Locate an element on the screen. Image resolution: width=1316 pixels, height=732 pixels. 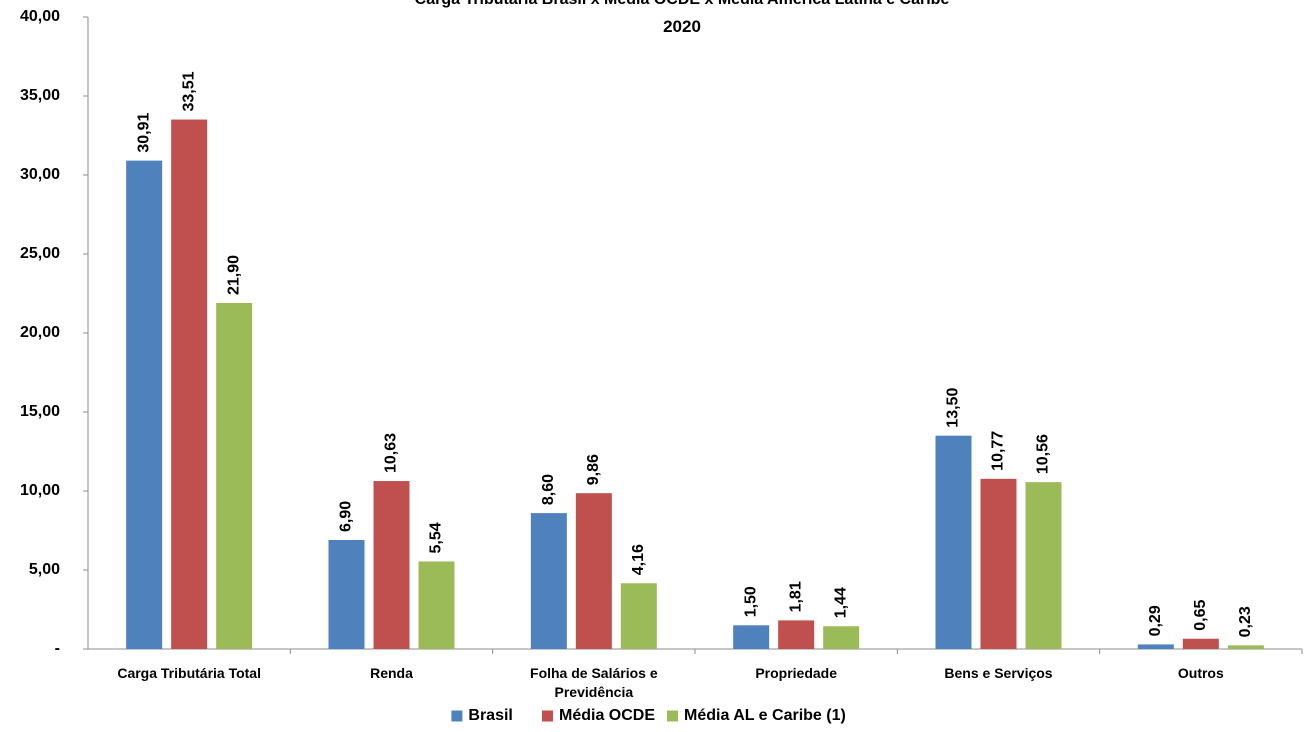
data-label: 30,91 is located at coordinates (143, 132).